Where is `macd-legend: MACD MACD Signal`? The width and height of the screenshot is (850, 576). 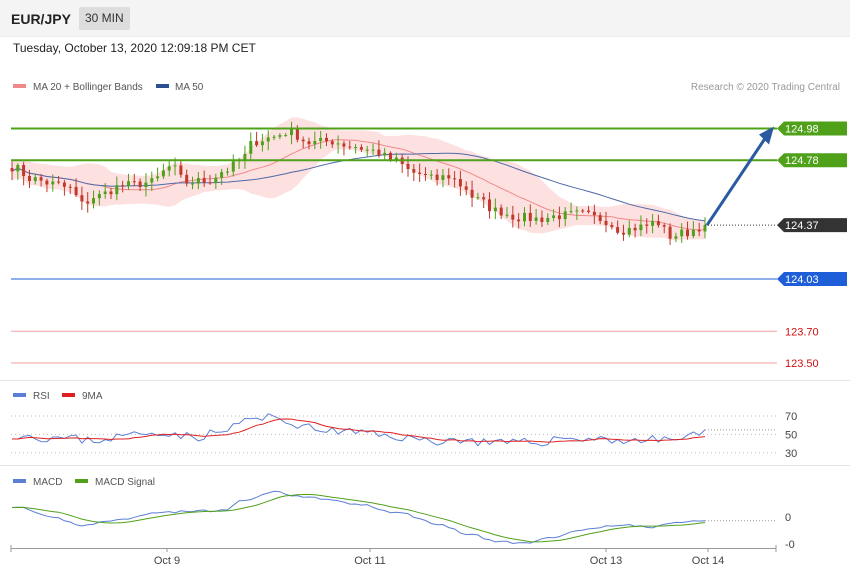
macd-legend: MACD MACD Signal is located at coordinates (84, 482).